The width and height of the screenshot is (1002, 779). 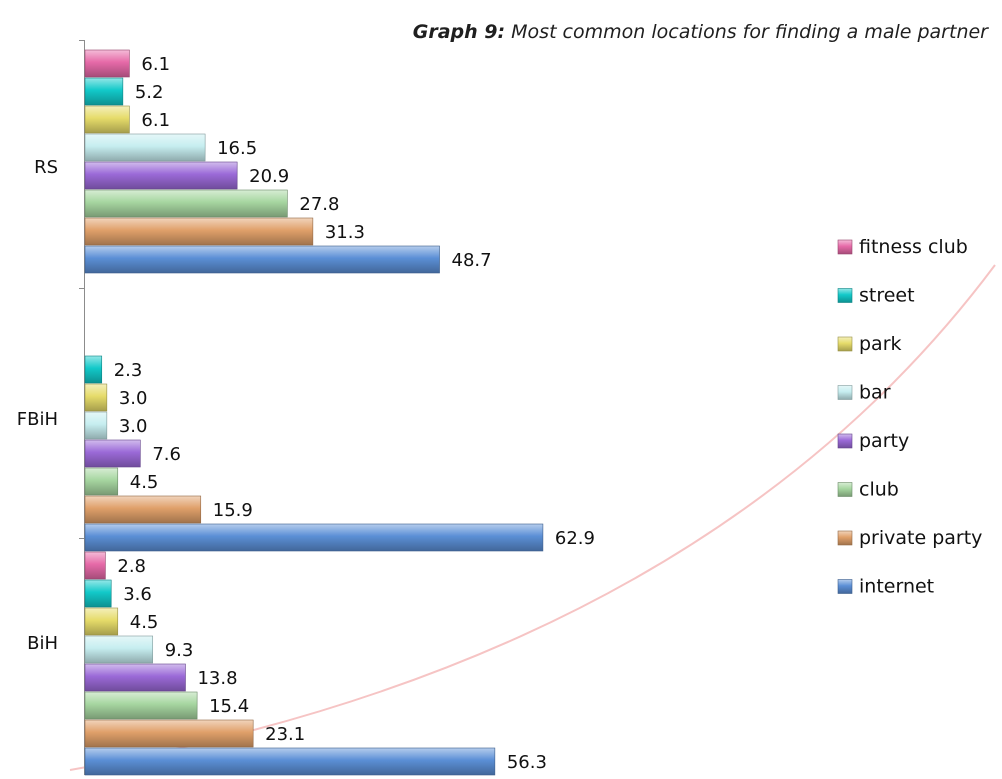 I want to click on legend-label-club: club, so click(x=879, y=490).